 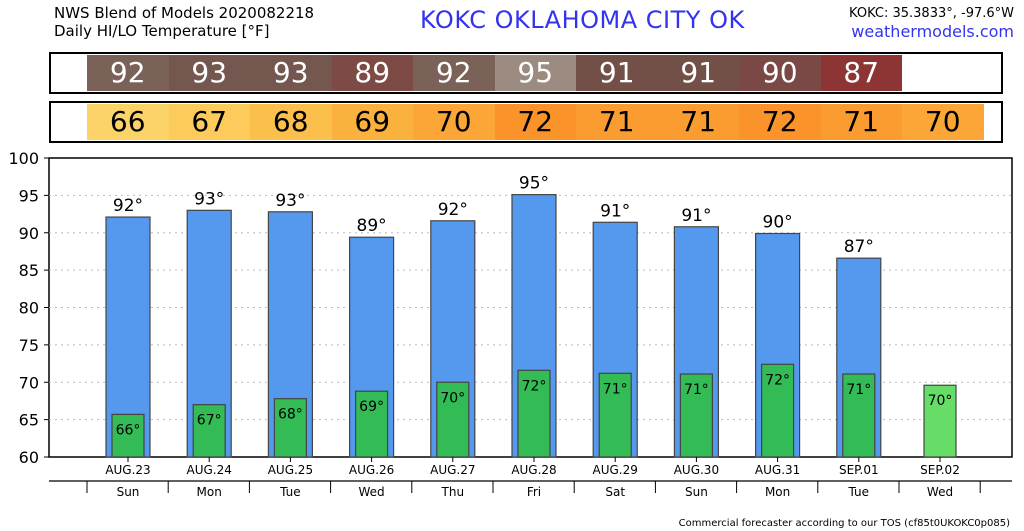 What do you see at coordinates (859, 247) in the screenshot?
I see `high-bar-label: 87°` at bounding box center [859, 247].